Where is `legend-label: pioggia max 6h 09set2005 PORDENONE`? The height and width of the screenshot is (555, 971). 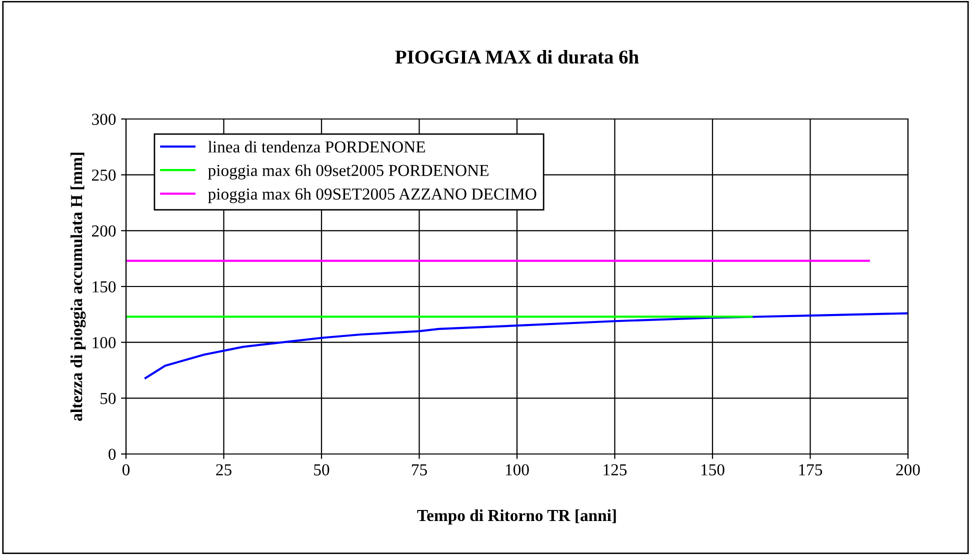
legend-label: pioggia max 6h 09set2005 PORDENONE is located at coordinates (348, 172).